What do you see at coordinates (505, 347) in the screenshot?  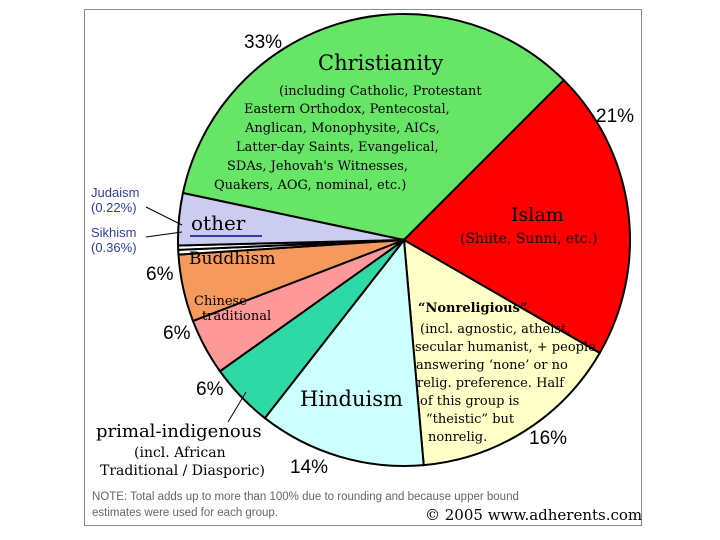 I see `nonrel-note-2: secular humanist, + people` at bounding box center [505, 347].